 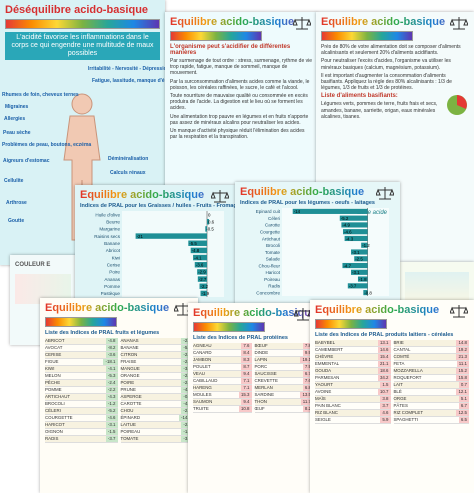 What do you see at coordinates (209, 214) in the screenshot?
I see `value-label: 0` at bounding box center [209, 214].